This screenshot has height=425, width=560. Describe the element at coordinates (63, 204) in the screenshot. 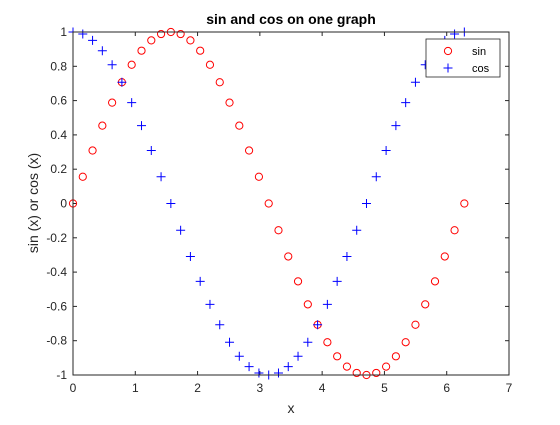

I see `y-tick-label: 0` at that location.